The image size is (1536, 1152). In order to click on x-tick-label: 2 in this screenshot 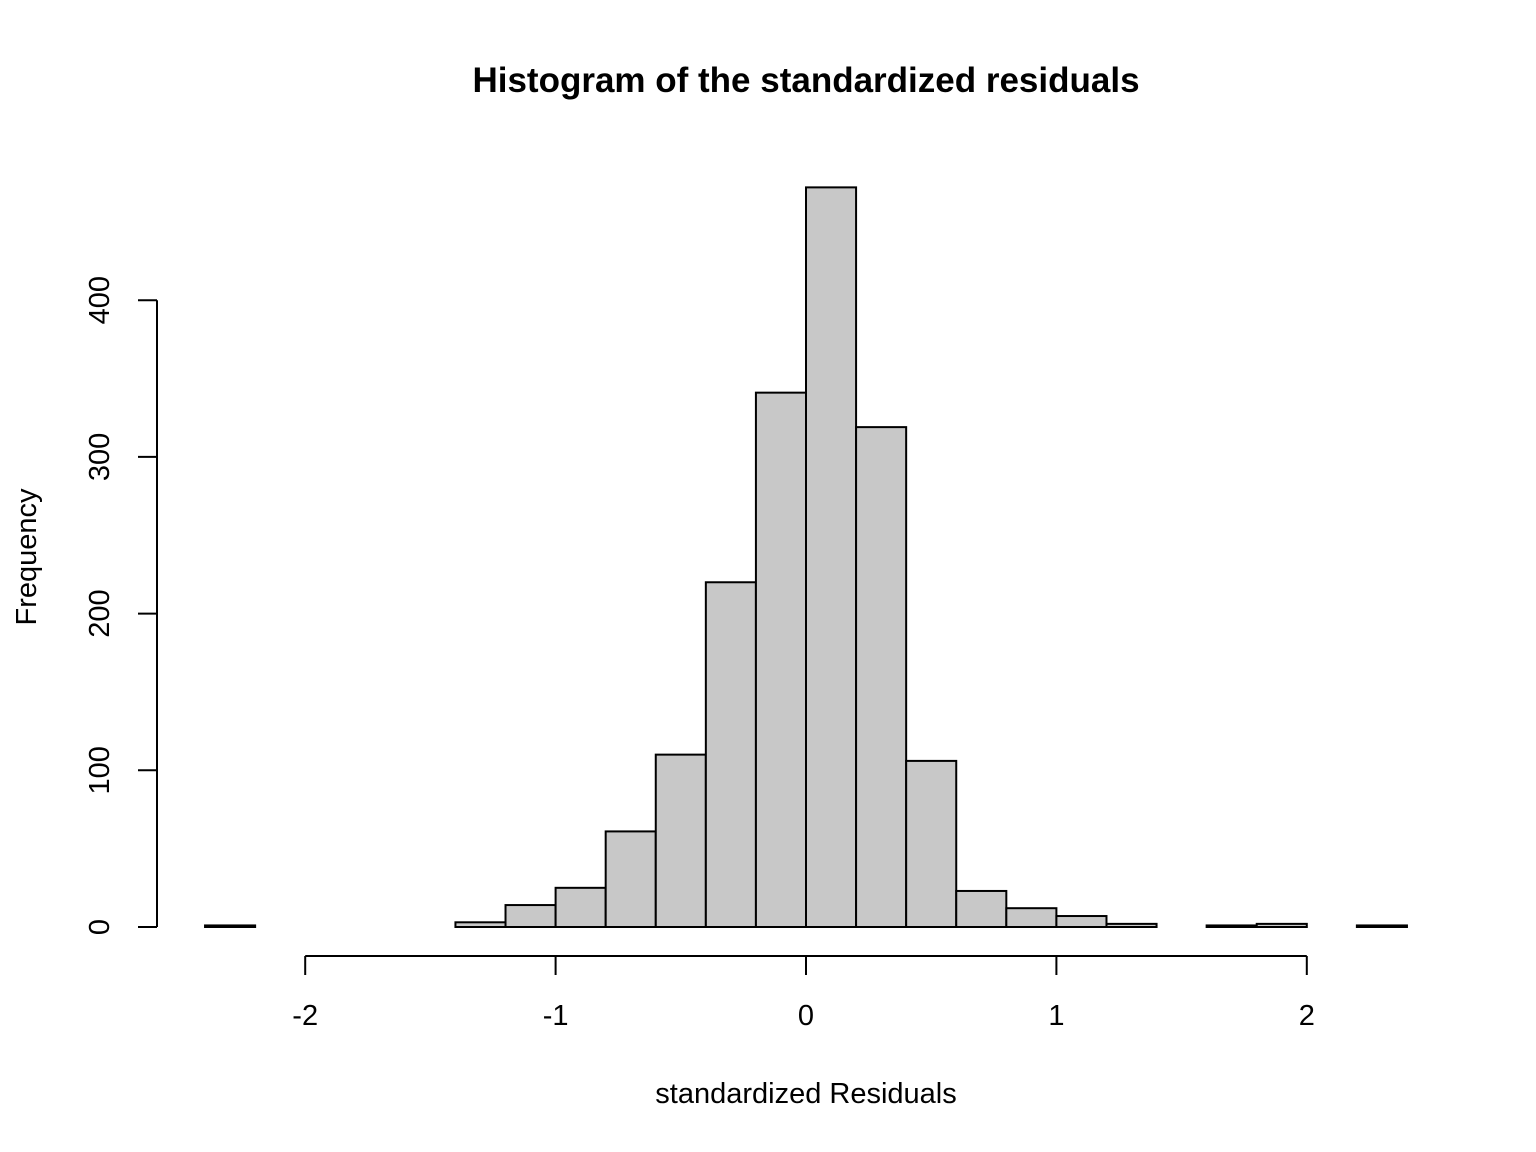, I will do `click(1307, 1016)`.